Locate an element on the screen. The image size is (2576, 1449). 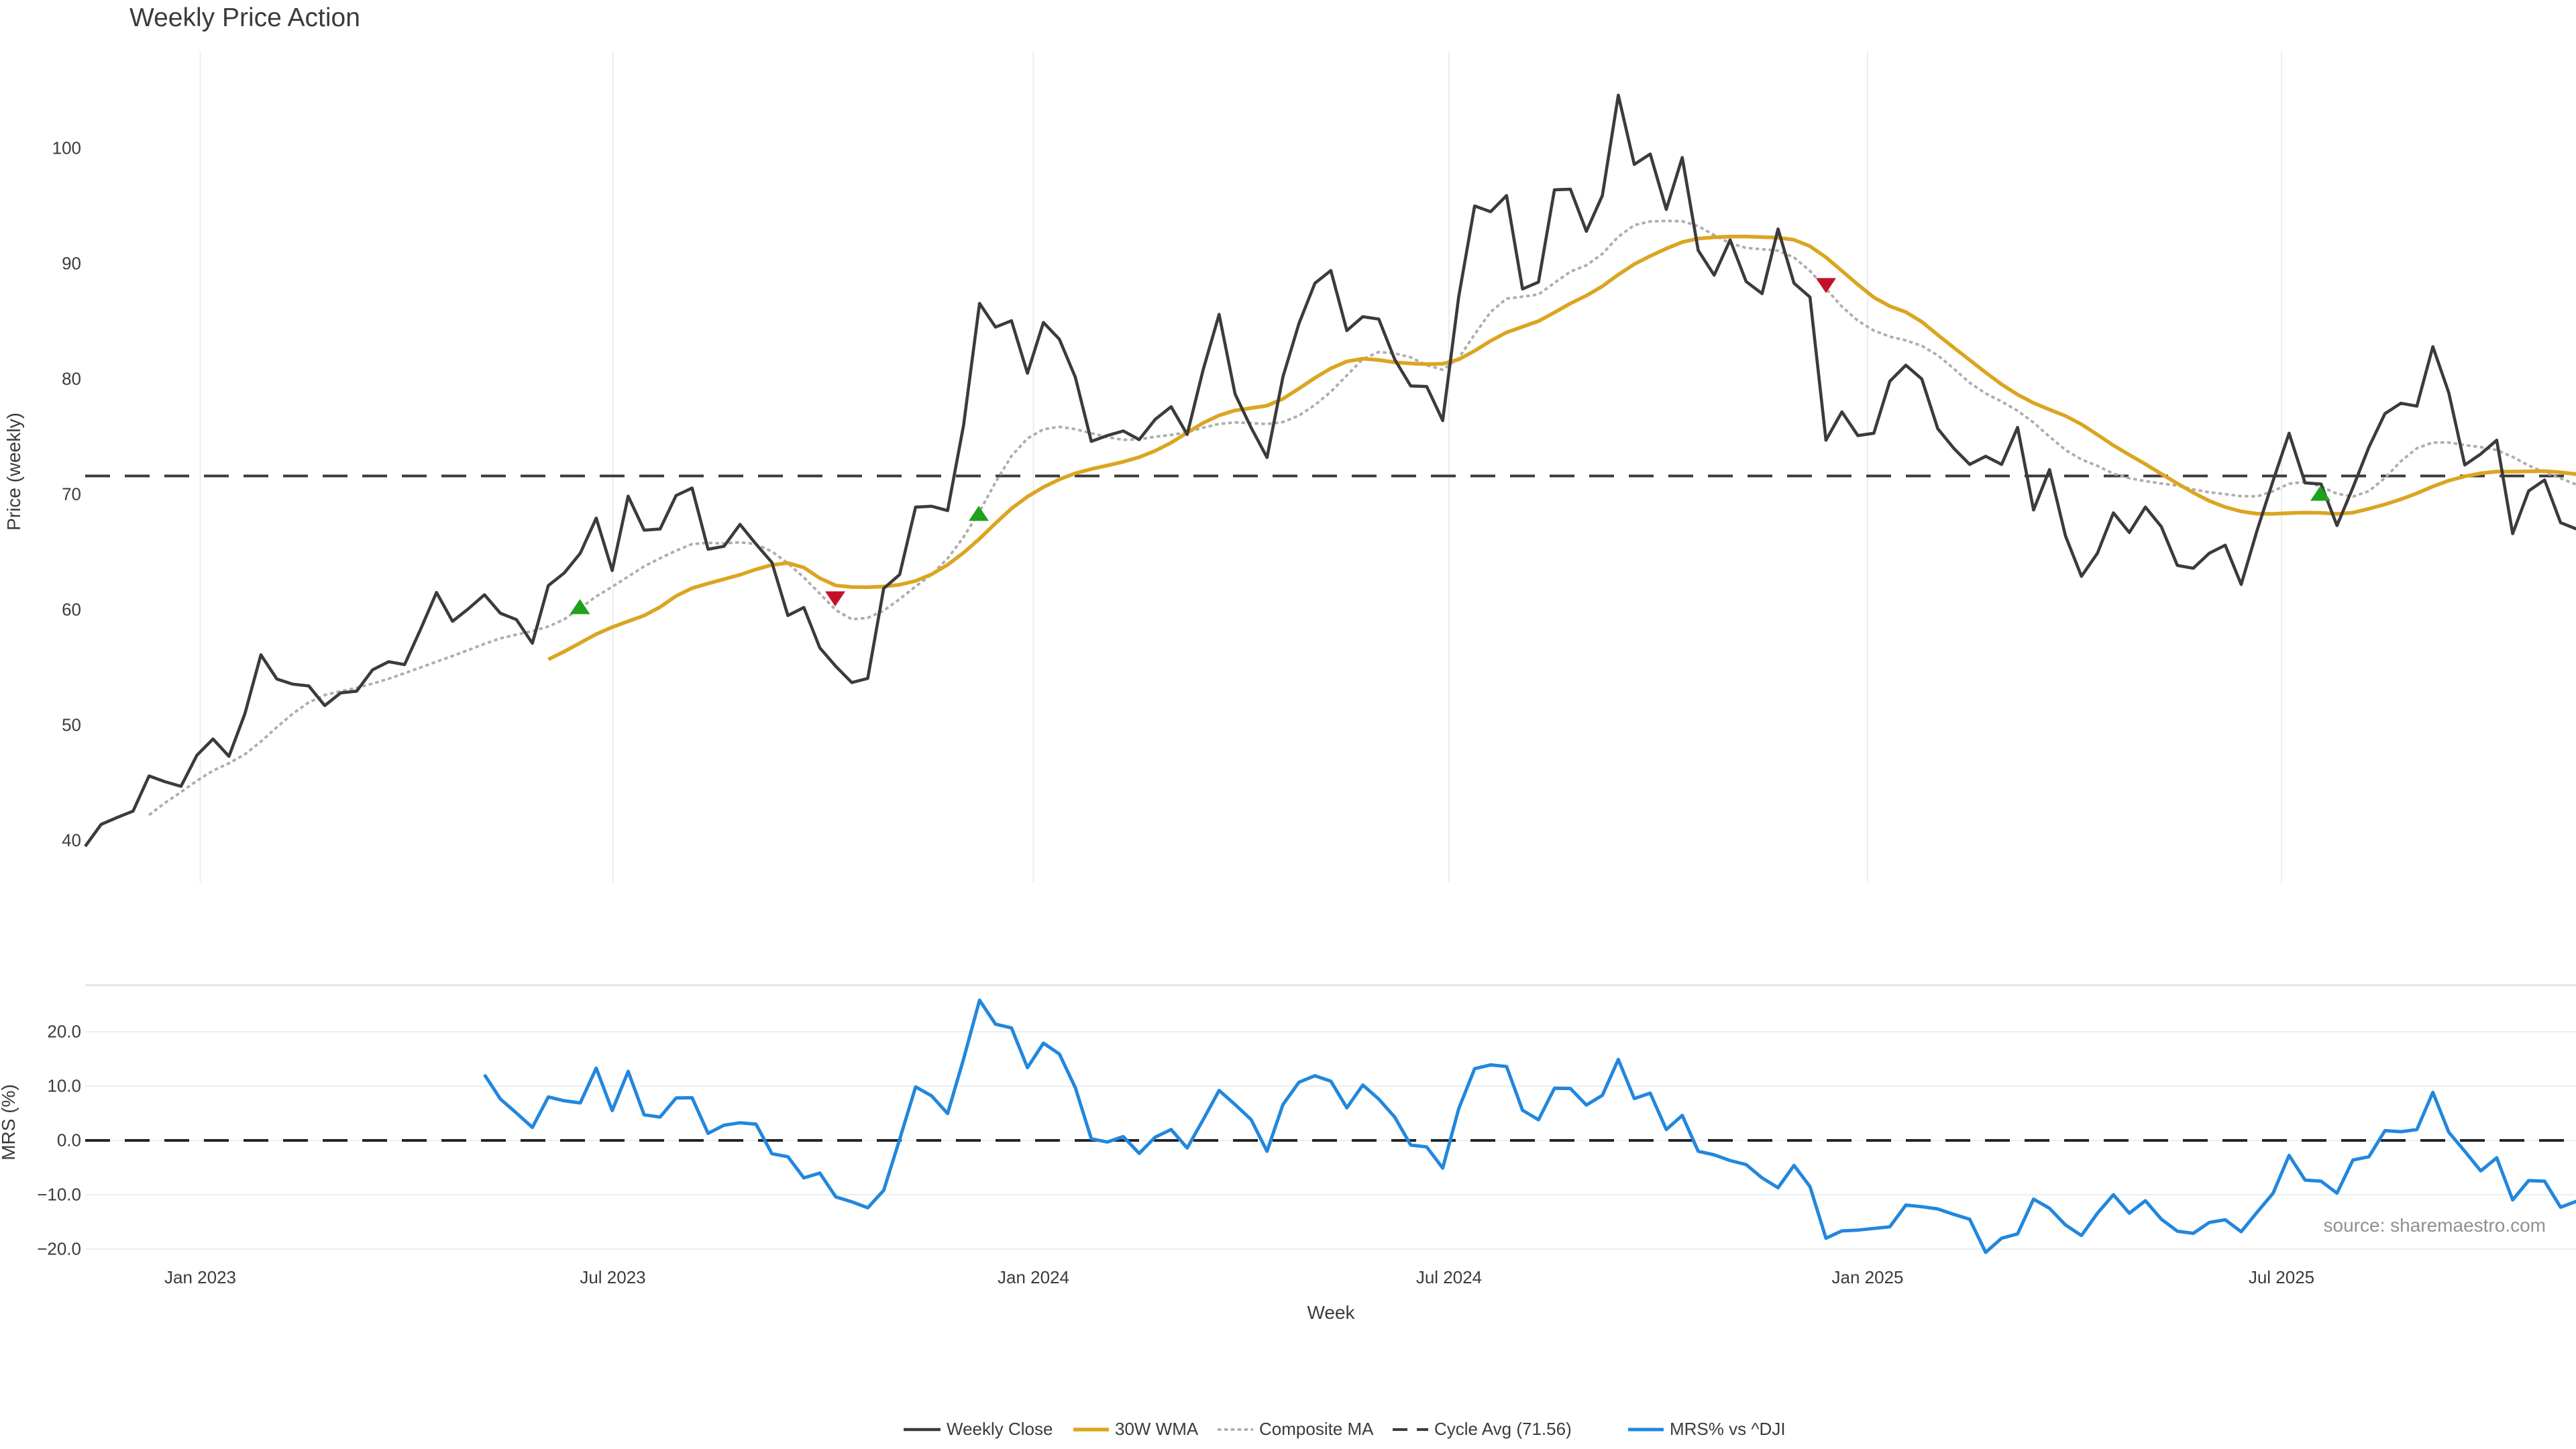
svg-text: MRS% vs ^DJI is located at coordinates (1728, 1429).